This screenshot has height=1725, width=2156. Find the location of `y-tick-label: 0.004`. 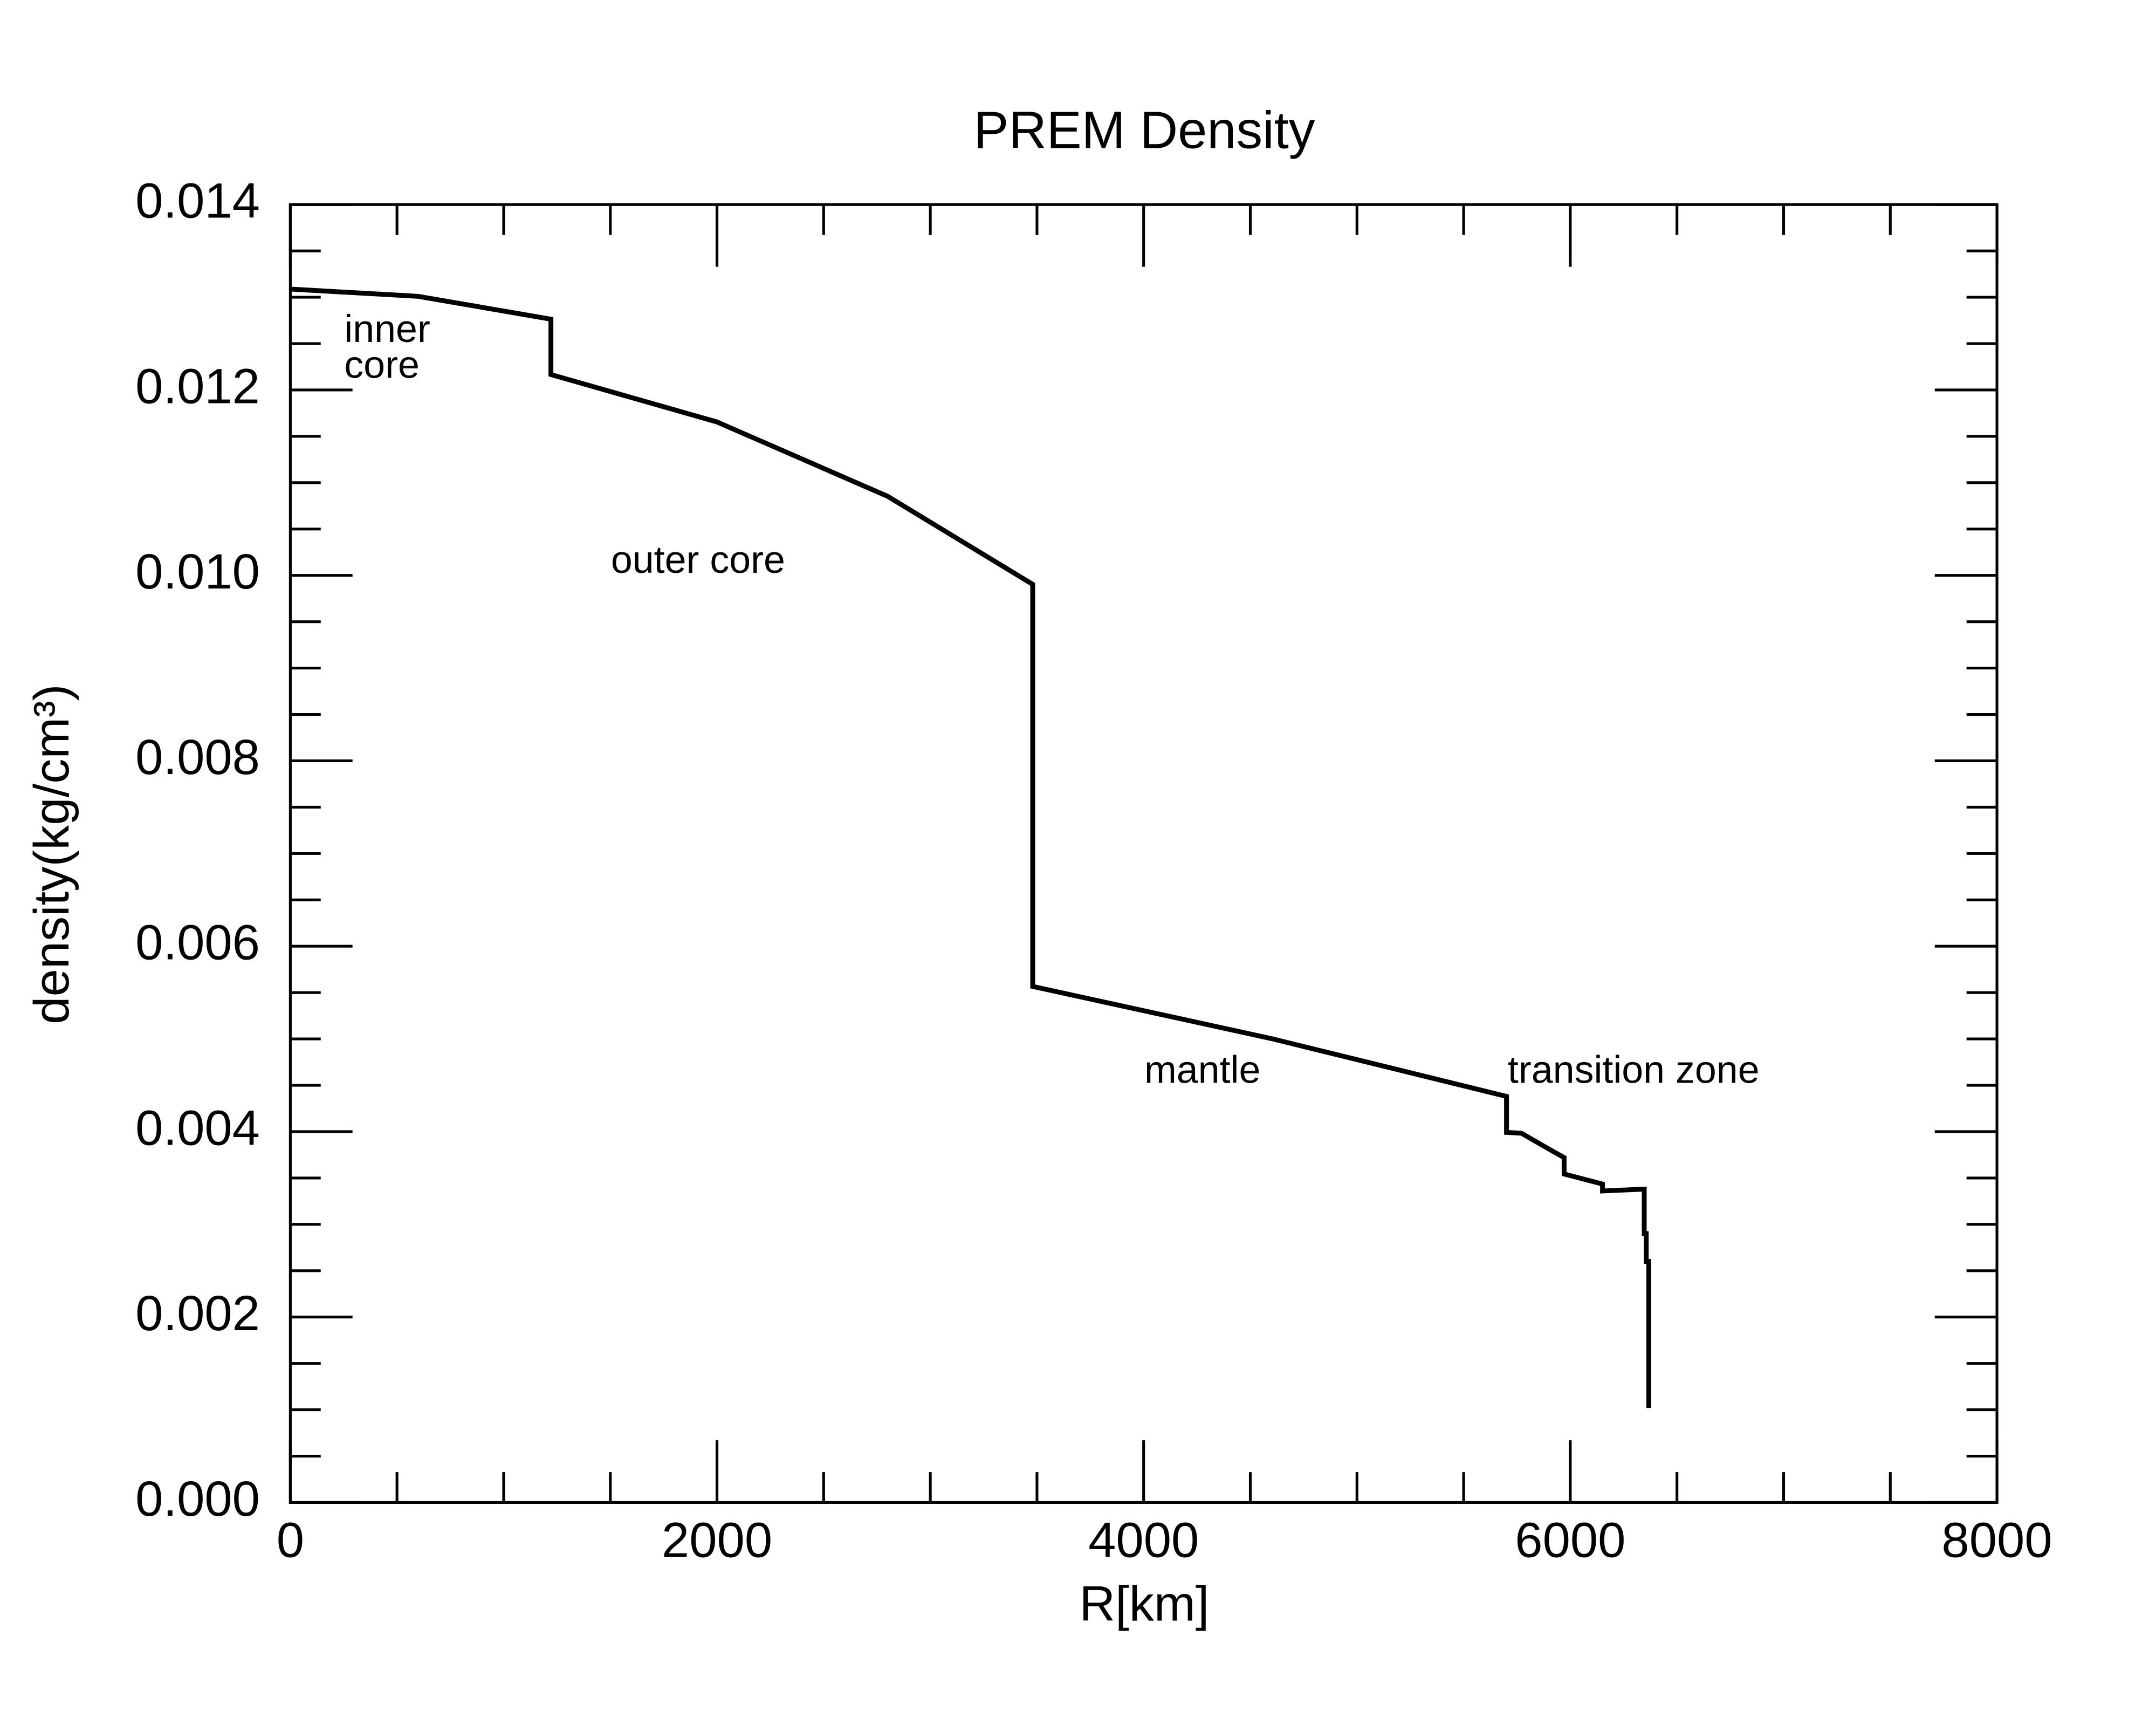

y-tick-label: 0.004 is located at coordinates (198, 1127).